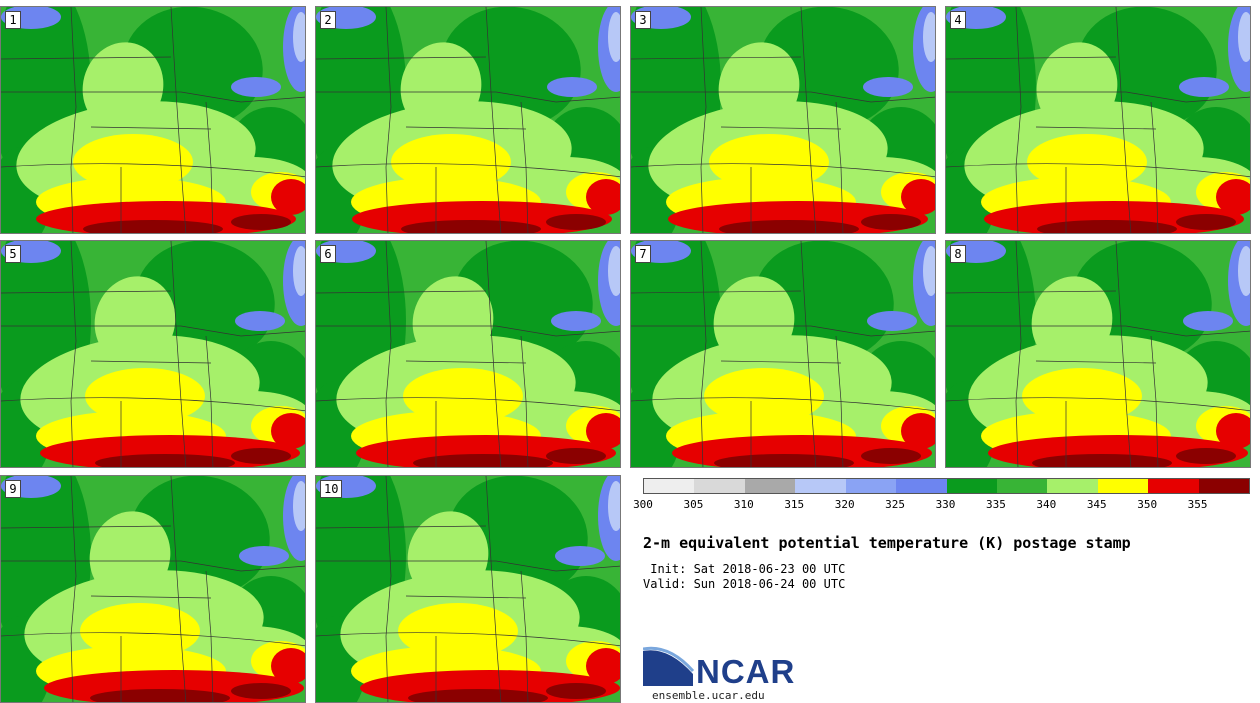  What do you see at coordinates (958, 20) in the screenshot?
I see `member-label: 4` at bounding box center [958, 20].